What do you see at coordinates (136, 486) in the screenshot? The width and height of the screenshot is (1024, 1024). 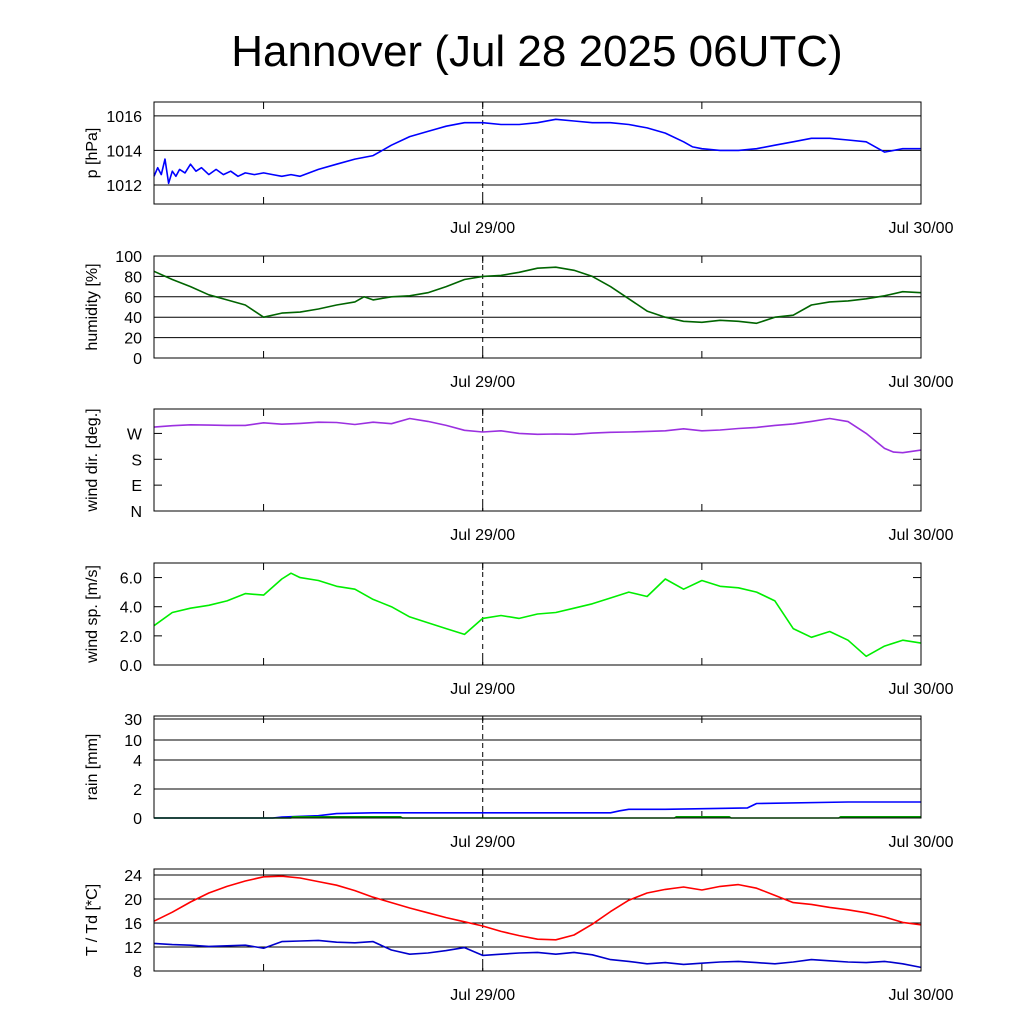 I see `y-tick-label: E` at bounding box center [136, 486].